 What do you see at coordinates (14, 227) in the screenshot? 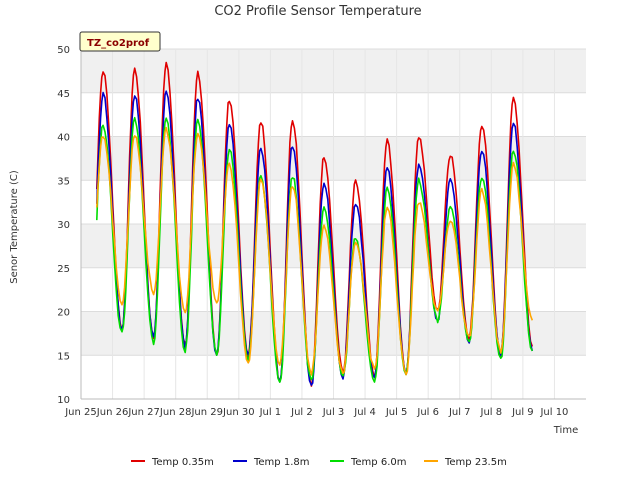
I see `y-axis-label: Senor Temperature (C)` at bounding box center [14, 227].